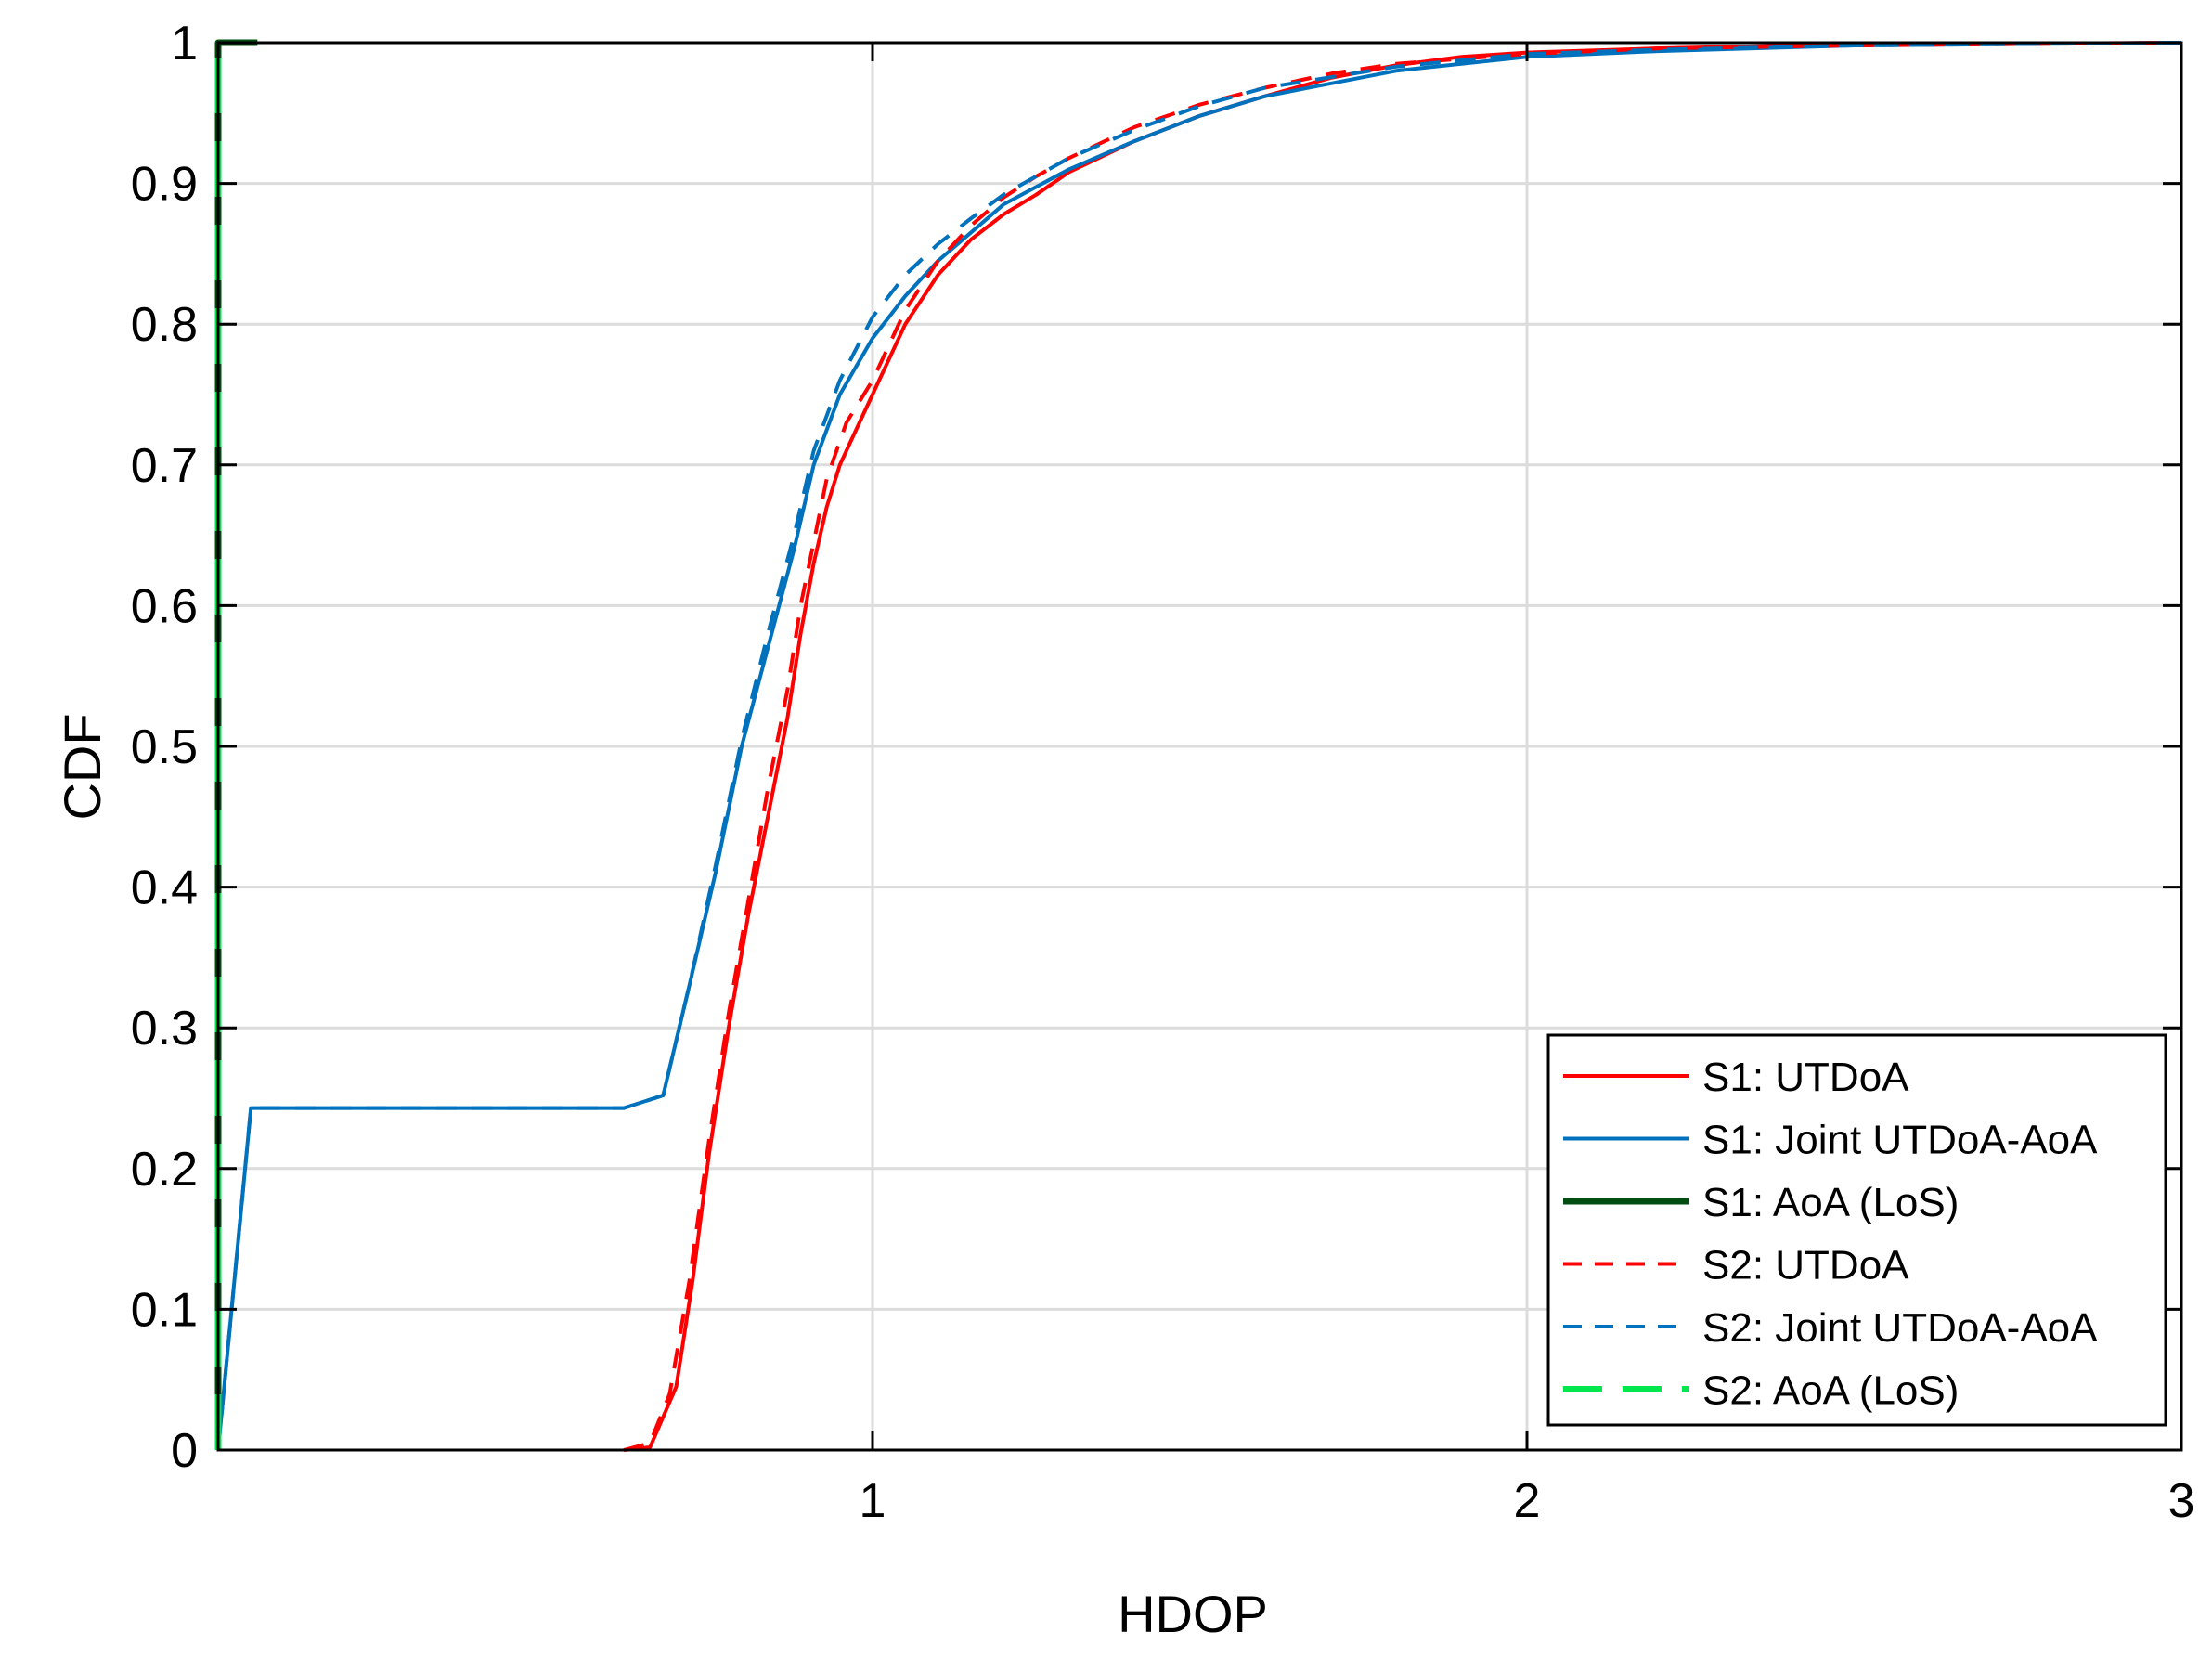 The height and width of the screenshot is (1658, 2212). What do you see at coordinates (1900, 1328) in the screenshot?
I see `legend-label-4: S2: Joint UTDoA-AoA` at bounding box center [1900, 1328].